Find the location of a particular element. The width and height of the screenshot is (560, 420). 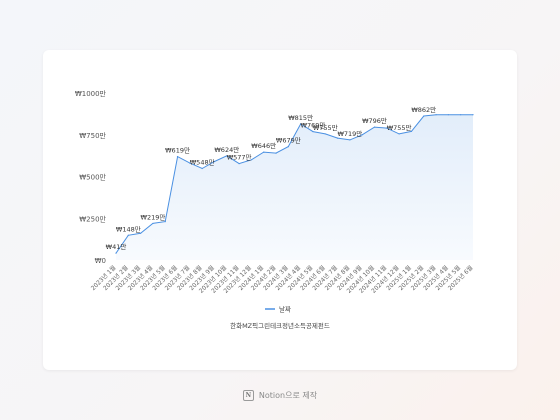

data-label: ₩679만 is located at coordinates (288, 140).